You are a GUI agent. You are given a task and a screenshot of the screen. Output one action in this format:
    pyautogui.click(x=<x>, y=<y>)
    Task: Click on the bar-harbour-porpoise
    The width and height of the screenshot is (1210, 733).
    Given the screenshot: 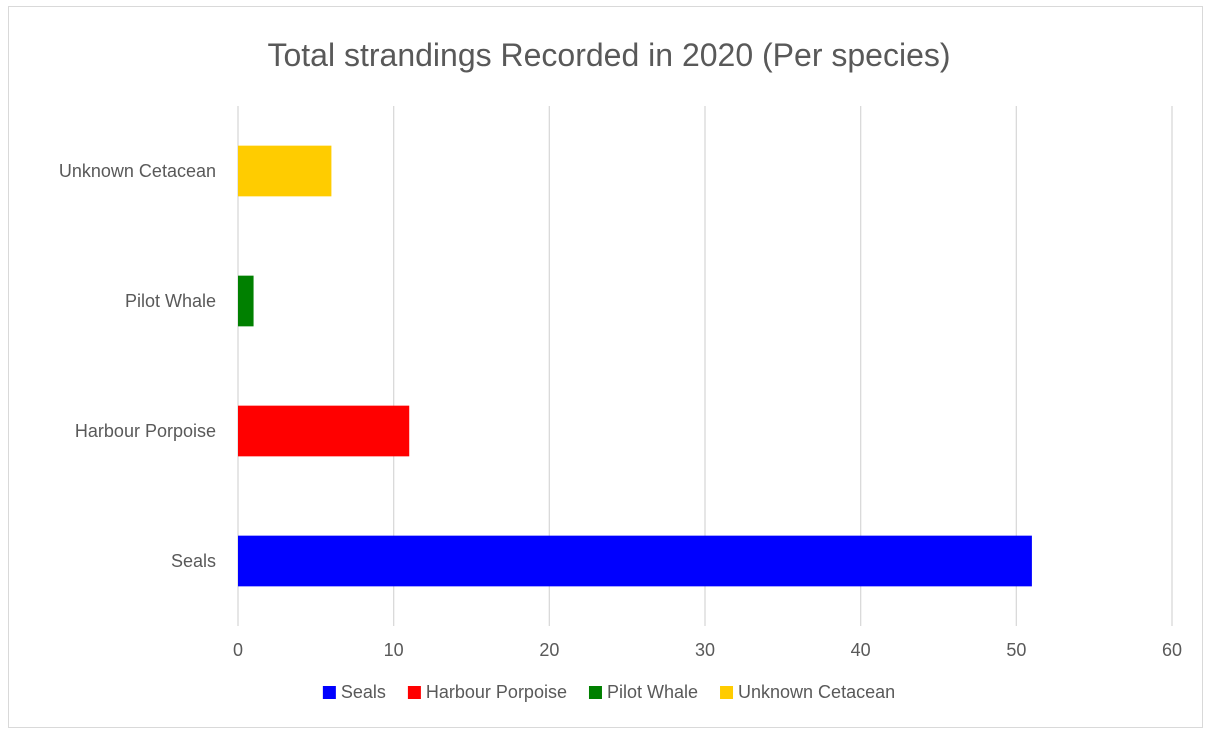 What is the action you would take?
    pyautogui.click(x=324, y=431)
    